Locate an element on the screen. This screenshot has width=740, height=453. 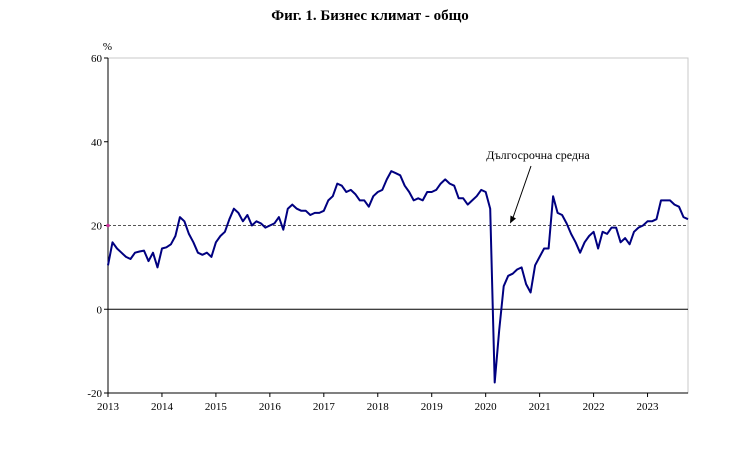
x-tick-label: 2016 is located at coordinates (270, 407).